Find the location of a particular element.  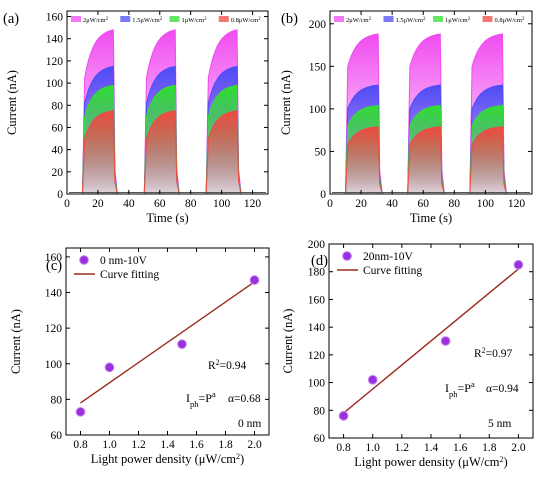

thickness-annotation: 5 nm is located at coordinates (499, 424).